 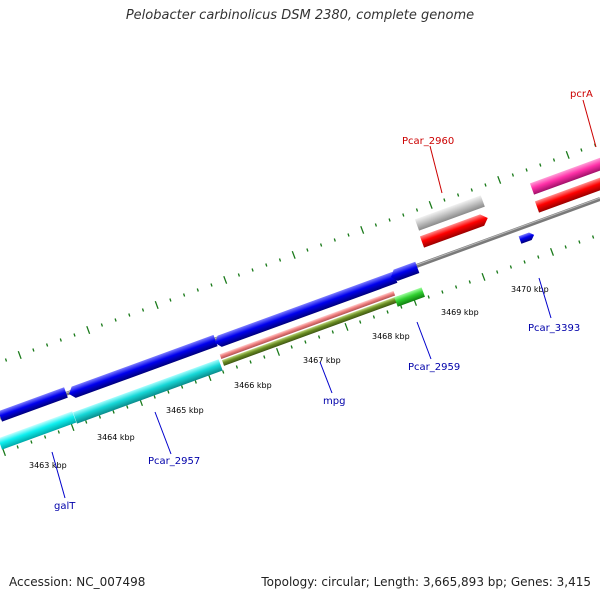 What do you see at coordinates (174, 461) in the screenshot?
I see `gene-label-Pcar_2957: Pcar_2957` at bounding box center [174, 461].